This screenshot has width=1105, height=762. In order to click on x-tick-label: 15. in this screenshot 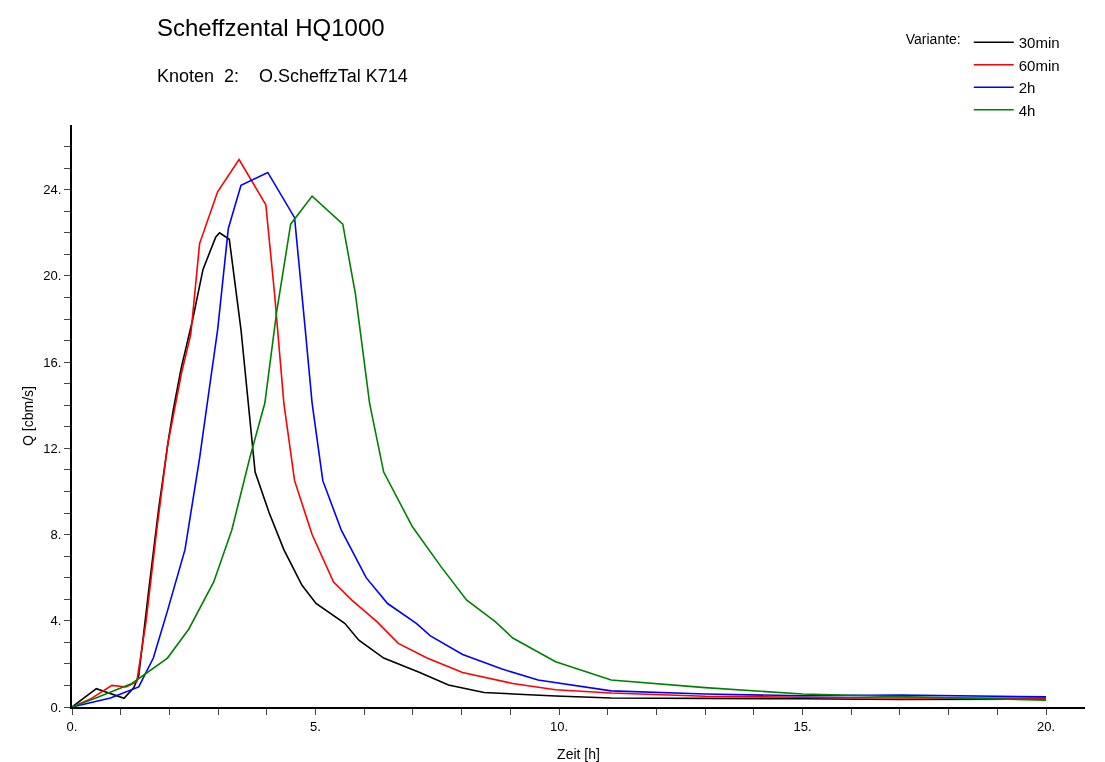, I will do `click(802, 726)`.